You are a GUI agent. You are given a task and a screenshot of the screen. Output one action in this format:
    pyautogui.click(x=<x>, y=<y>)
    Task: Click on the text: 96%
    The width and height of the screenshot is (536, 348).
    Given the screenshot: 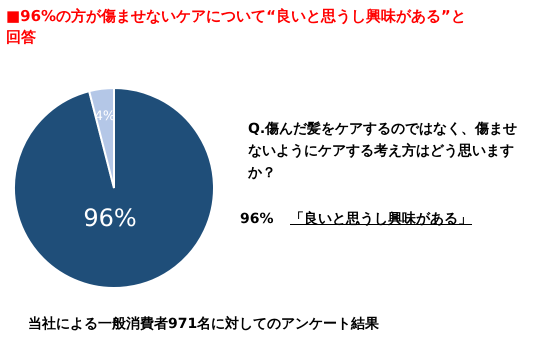 What is the action you would take?
    pyautogui.click(x=257, y=219)
    